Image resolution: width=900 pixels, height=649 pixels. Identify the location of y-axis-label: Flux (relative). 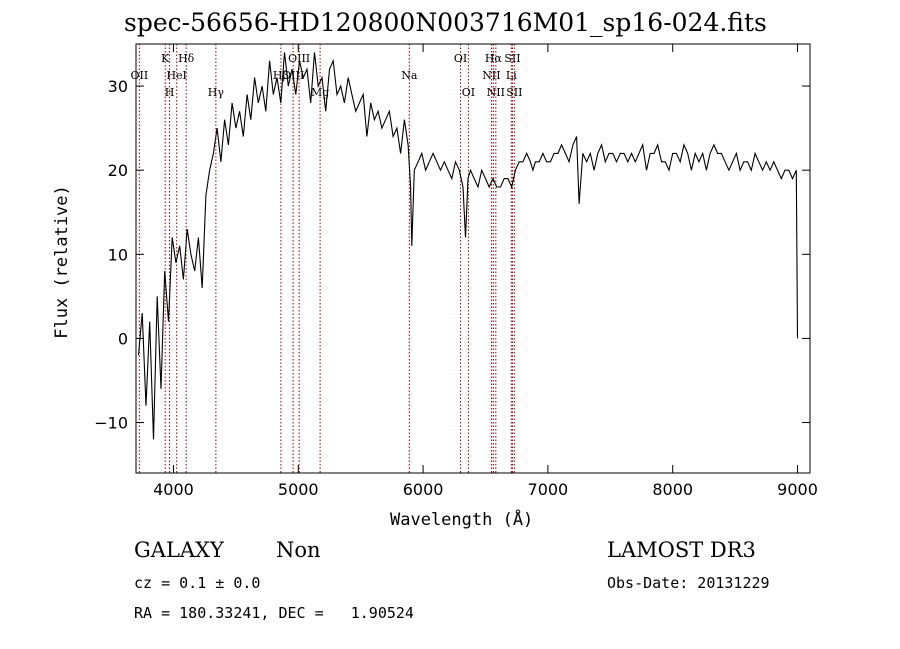
(62, 262).